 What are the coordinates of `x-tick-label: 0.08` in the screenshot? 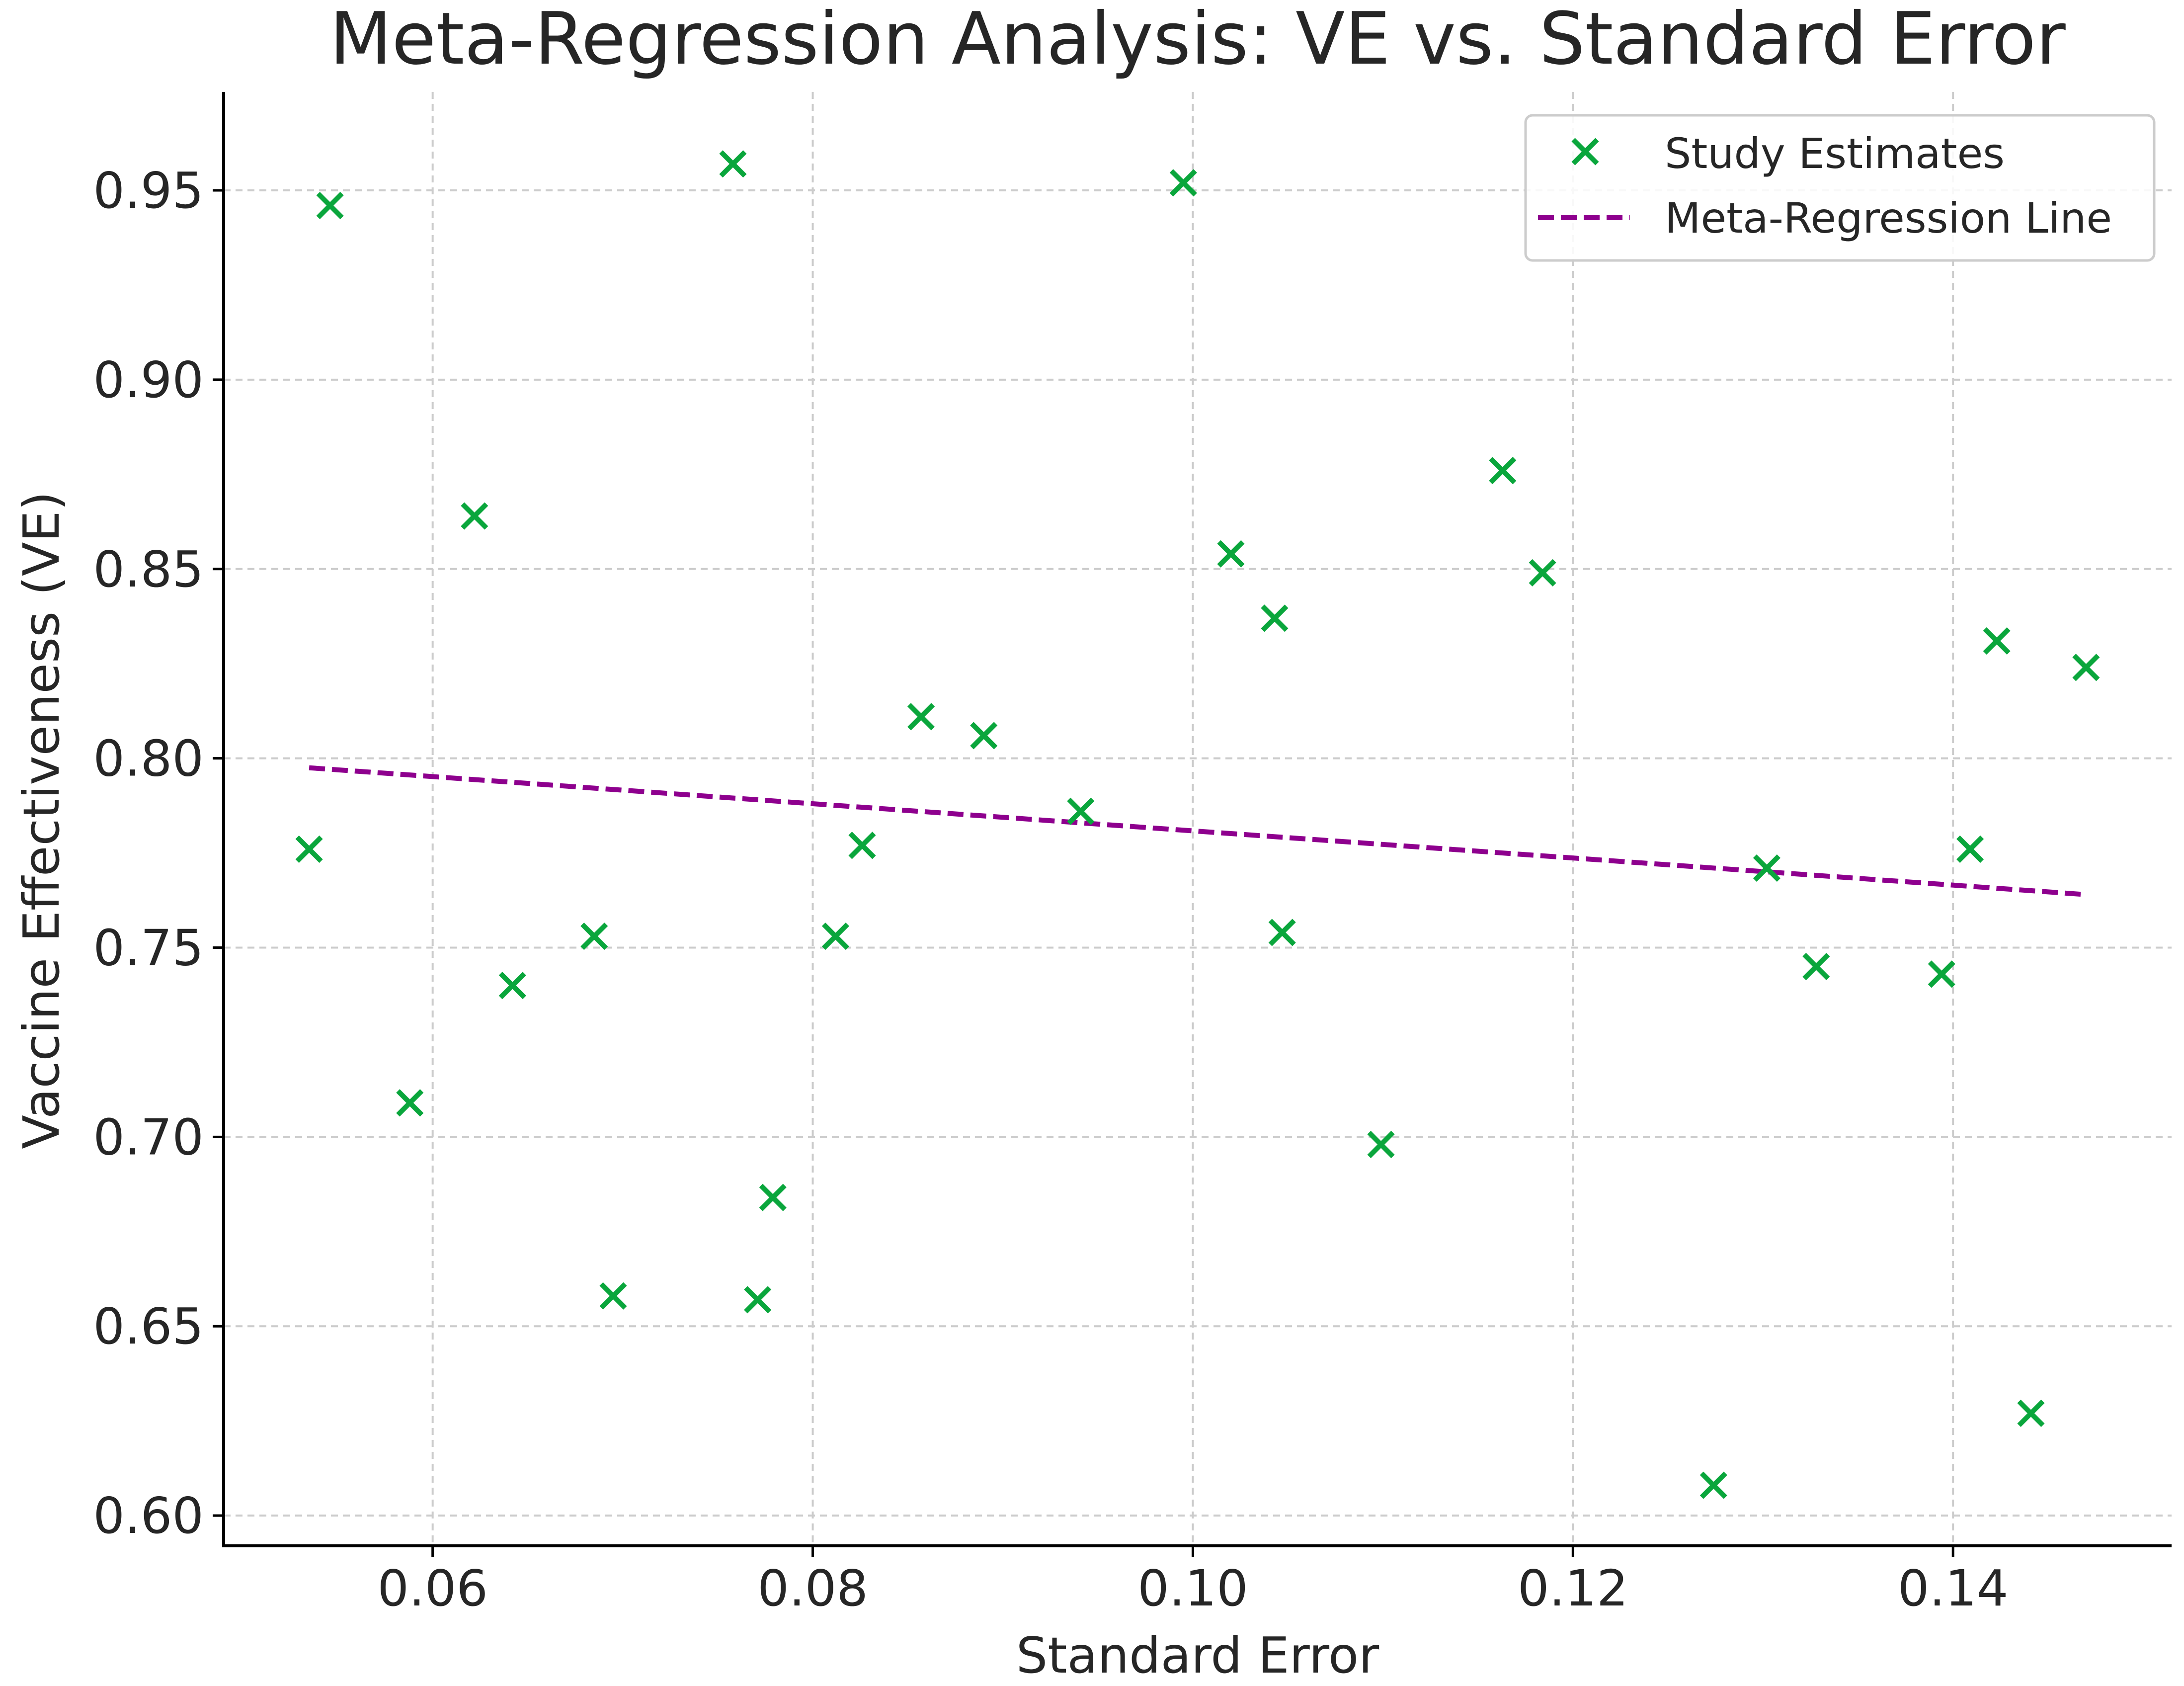 It's located at (812, 1588).